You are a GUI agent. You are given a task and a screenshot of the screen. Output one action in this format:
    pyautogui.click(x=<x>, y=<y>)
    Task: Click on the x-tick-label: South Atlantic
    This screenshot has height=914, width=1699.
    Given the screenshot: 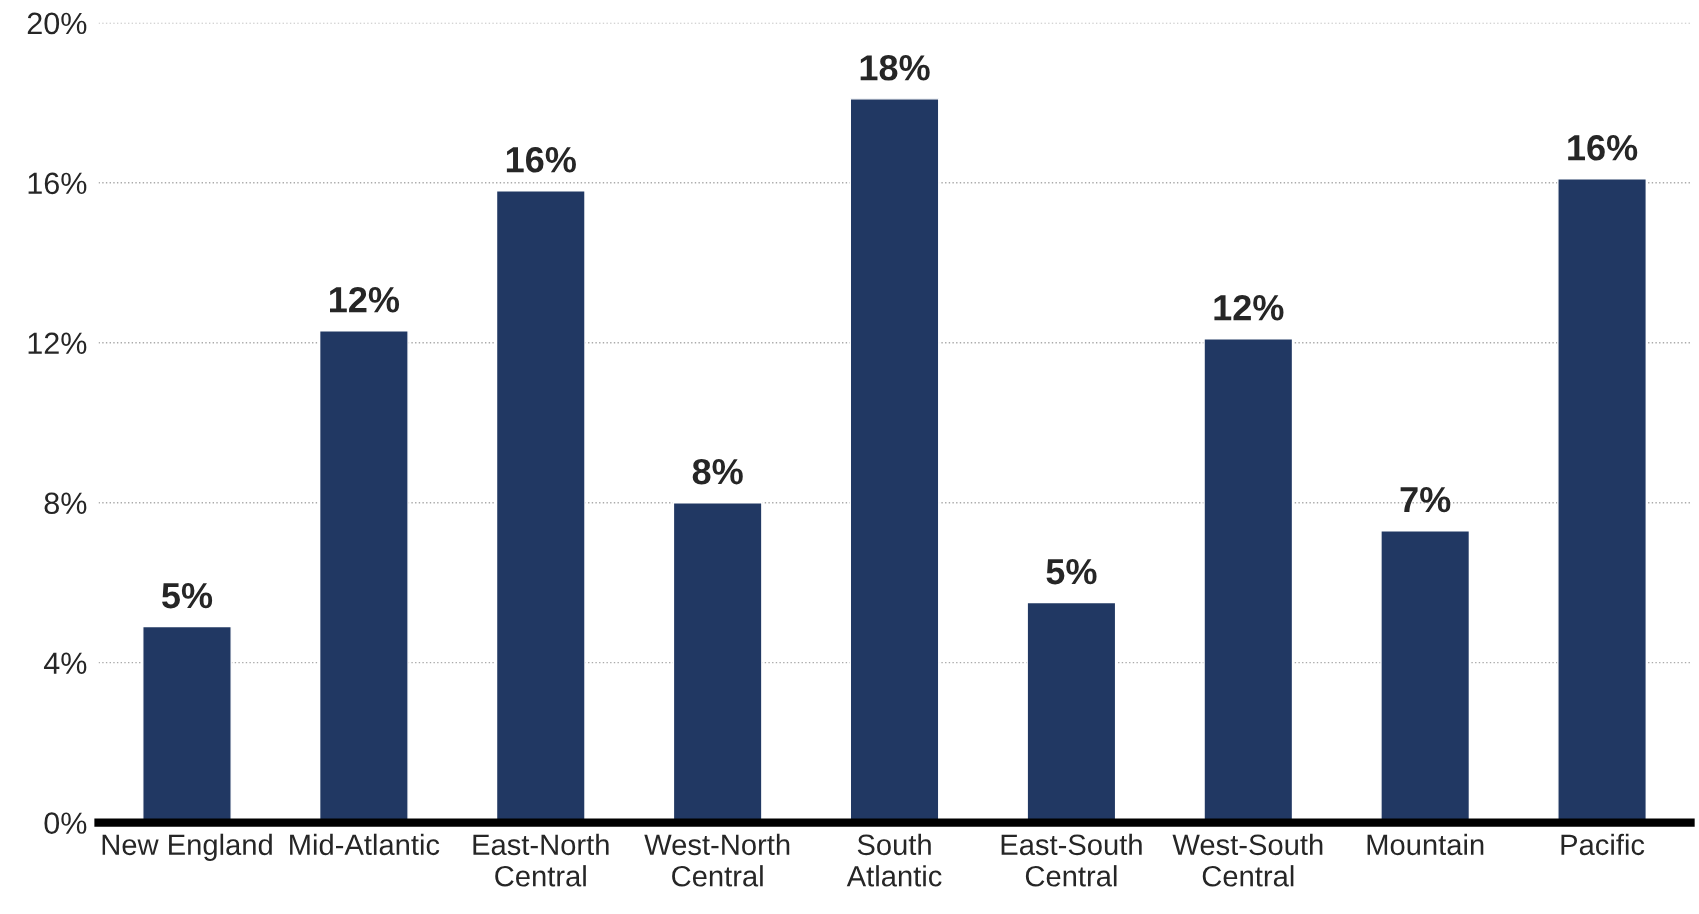 What is the action you would take?
    pyautogui.click(x=894, y=860)
    